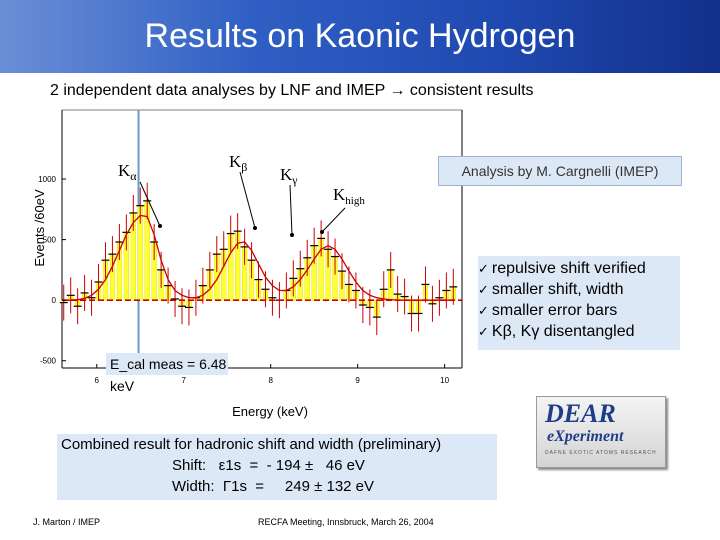  I want to click on x-tick-label: 9, so click(357, 380).